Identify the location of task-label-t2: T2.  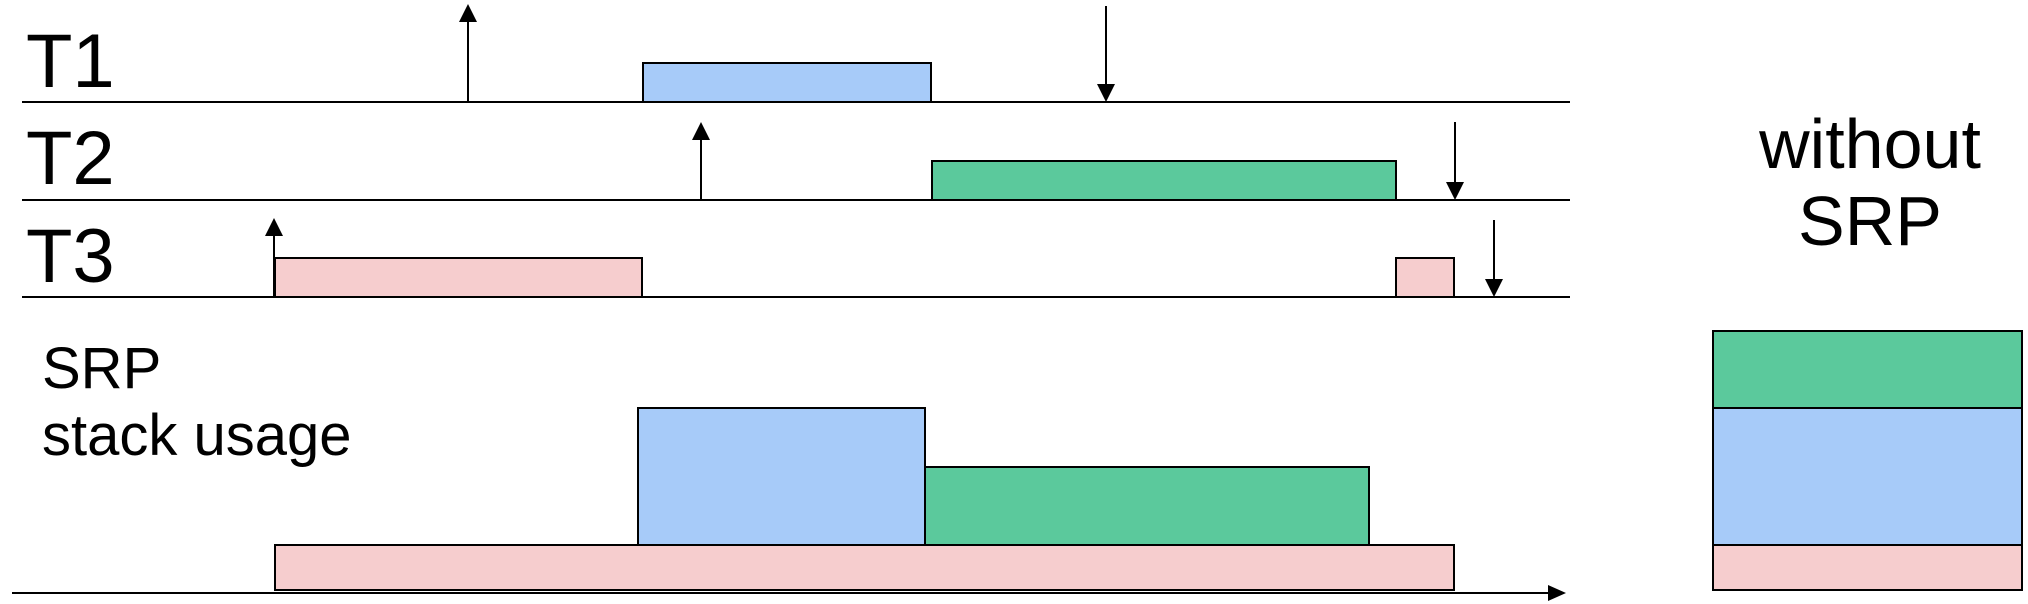
(70, 158).